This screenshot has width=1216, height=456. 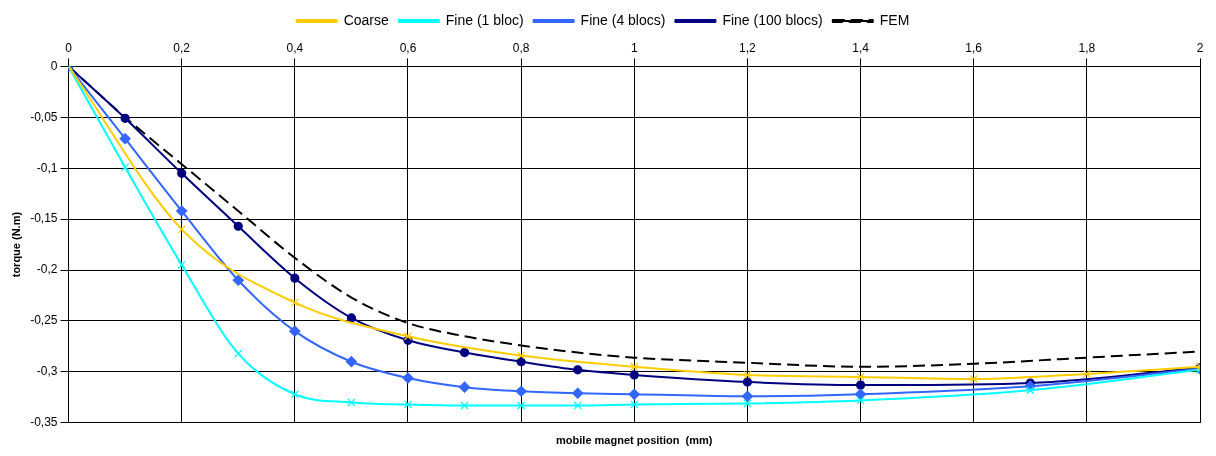 What do you see at coordinates (634, 47) in the screenshot?
I see `x-tick-label: 1` at bounding box center [634, 47].